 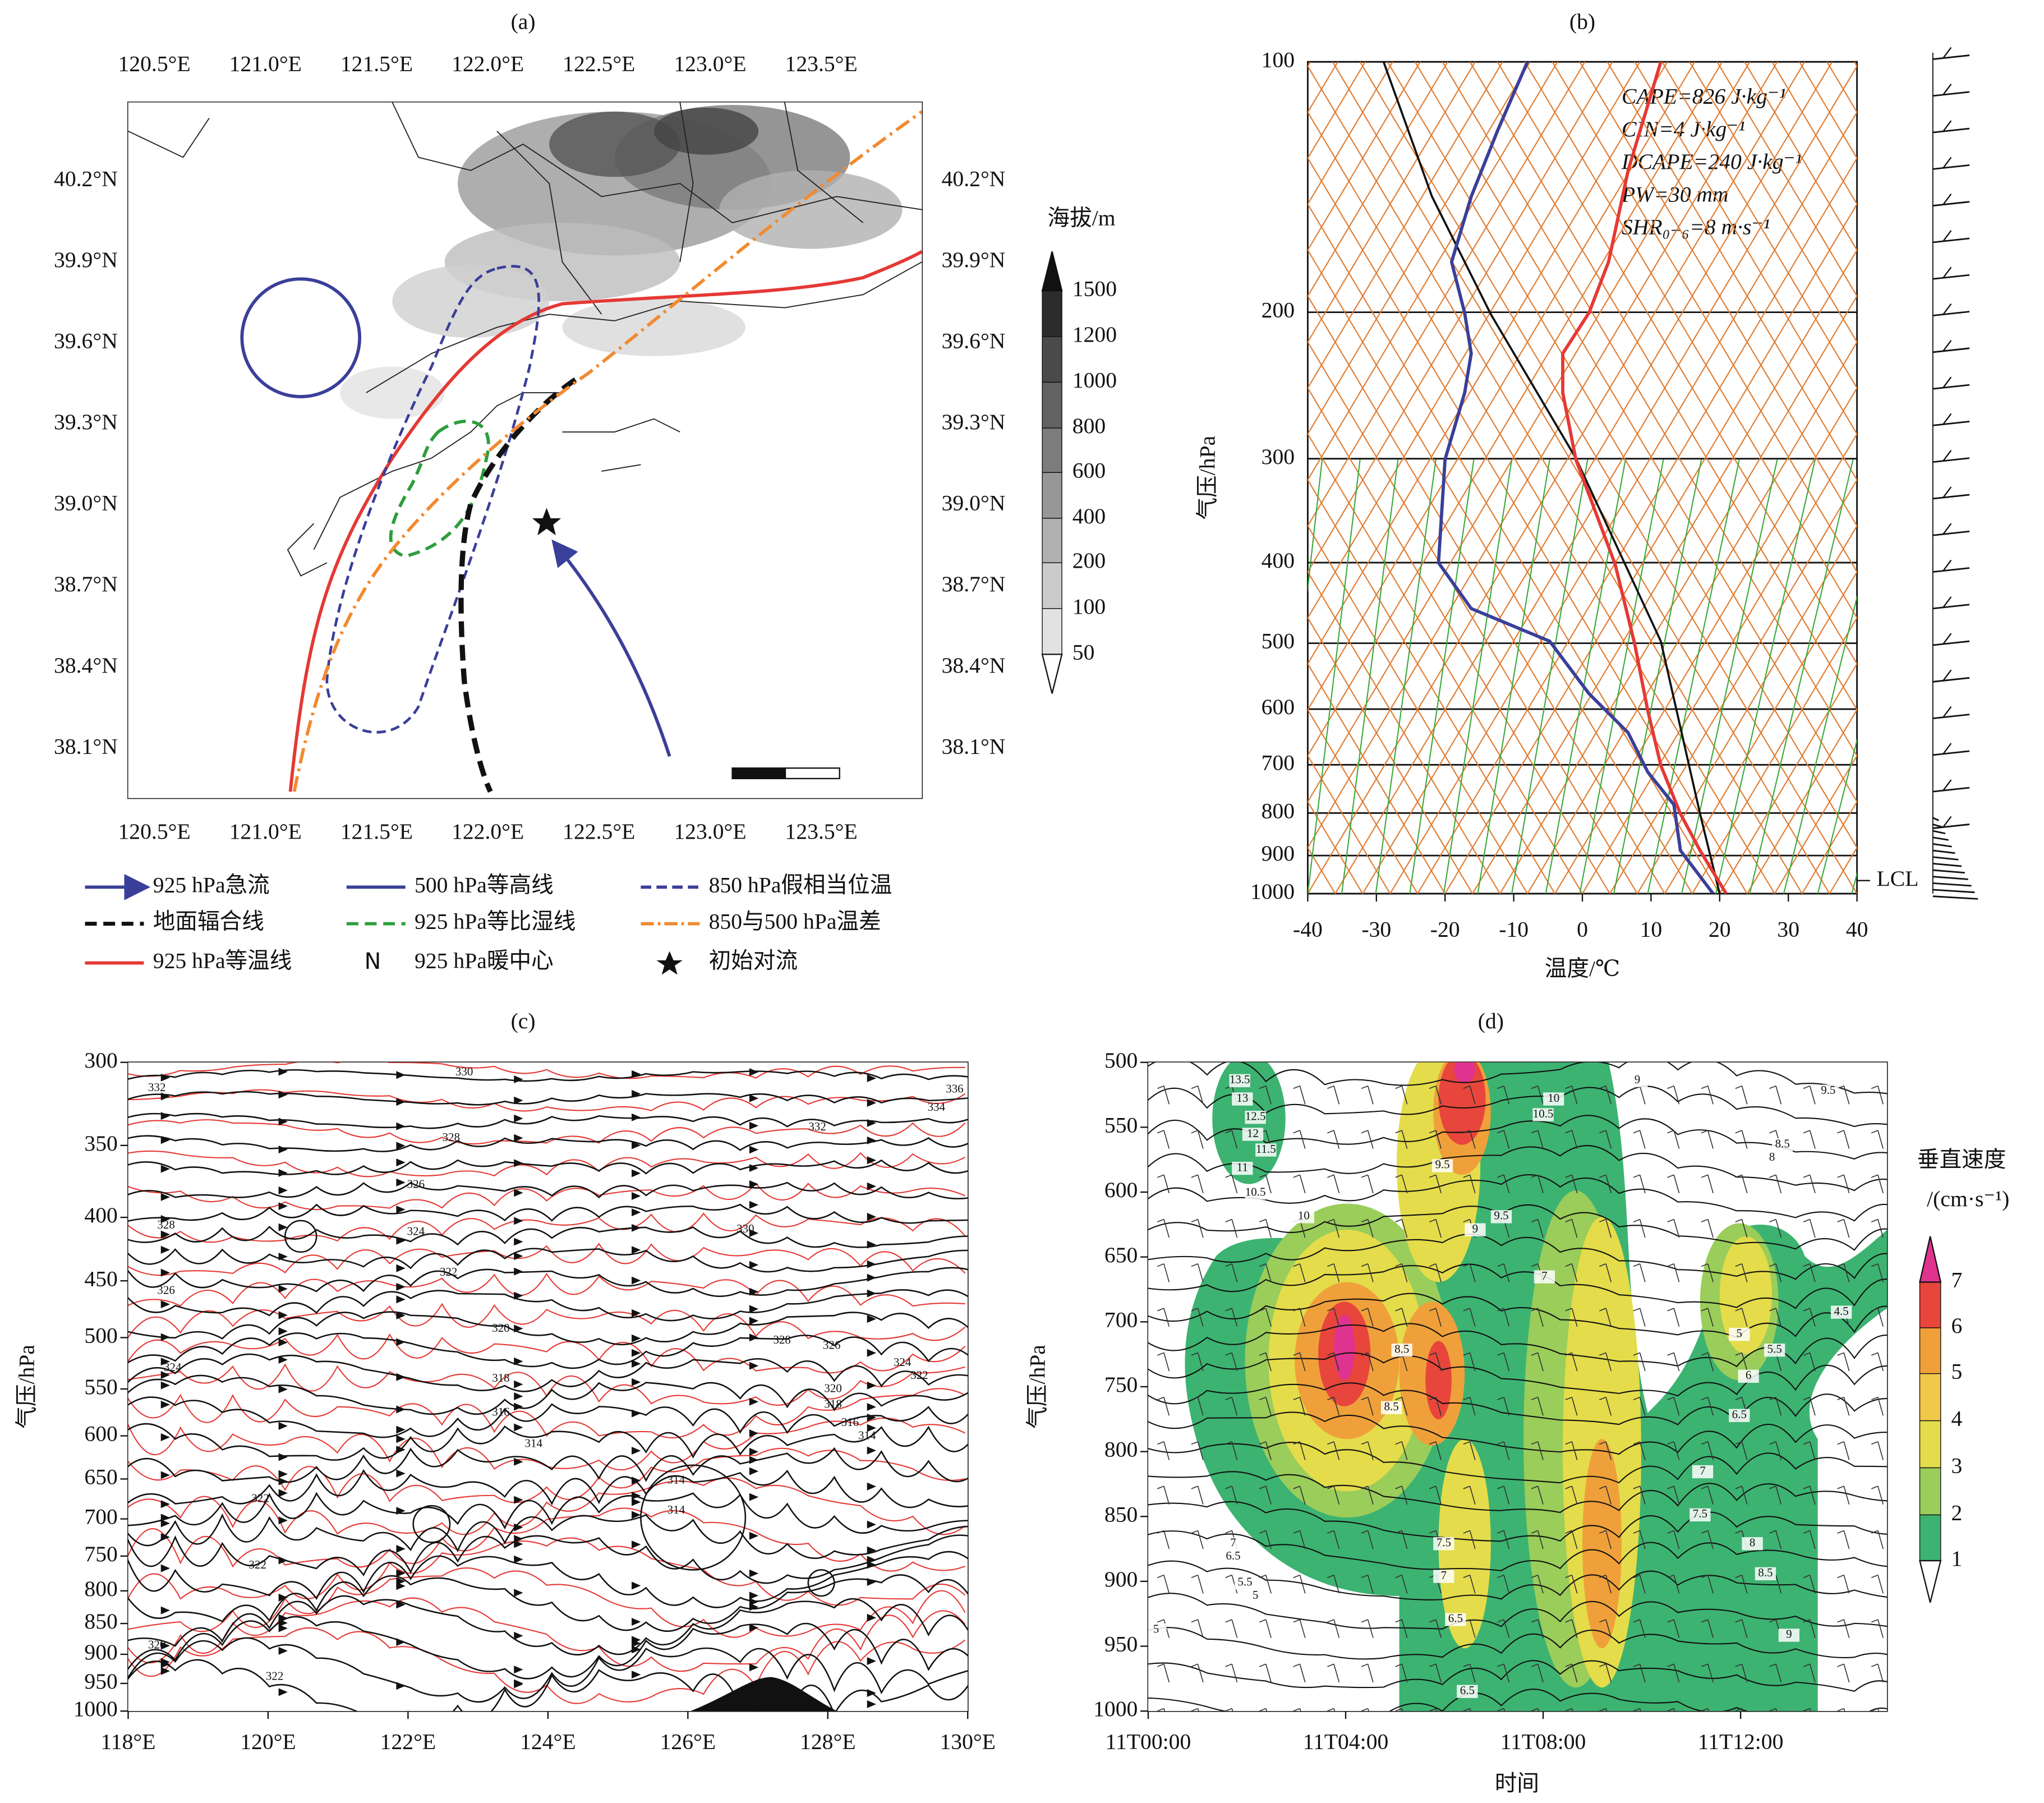 What do you see at coordinates (1121, 1124) in the screenshot?
I see `y-tick-label: 550` at bounding box center [1121, 1124].